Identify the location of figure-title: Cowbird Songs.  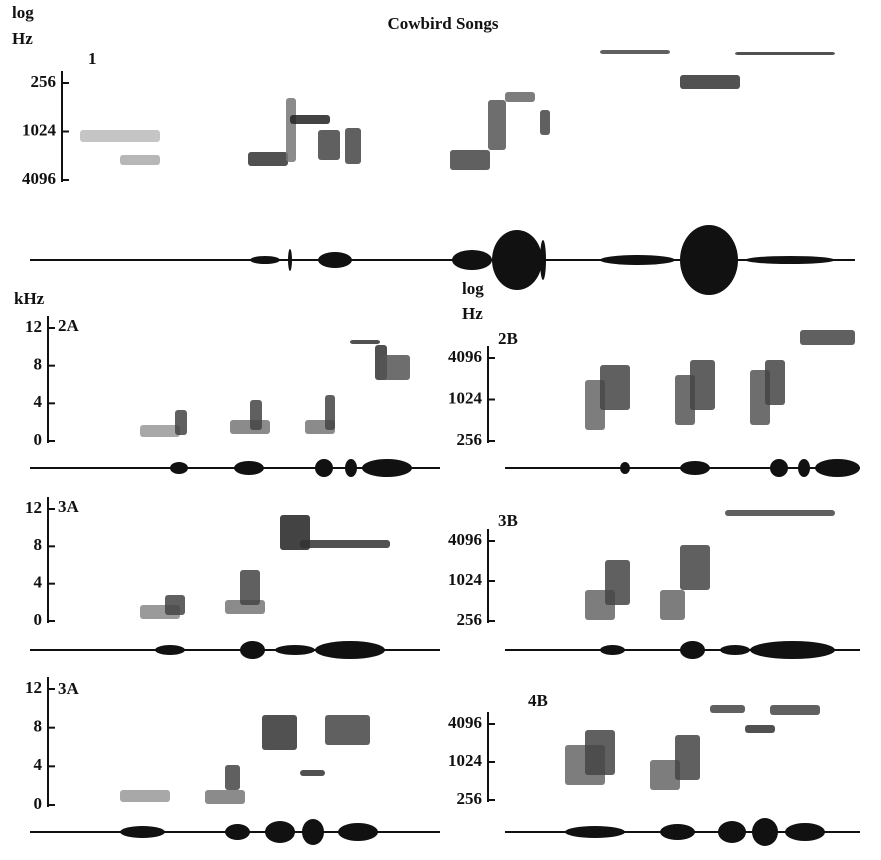
(442, 23).